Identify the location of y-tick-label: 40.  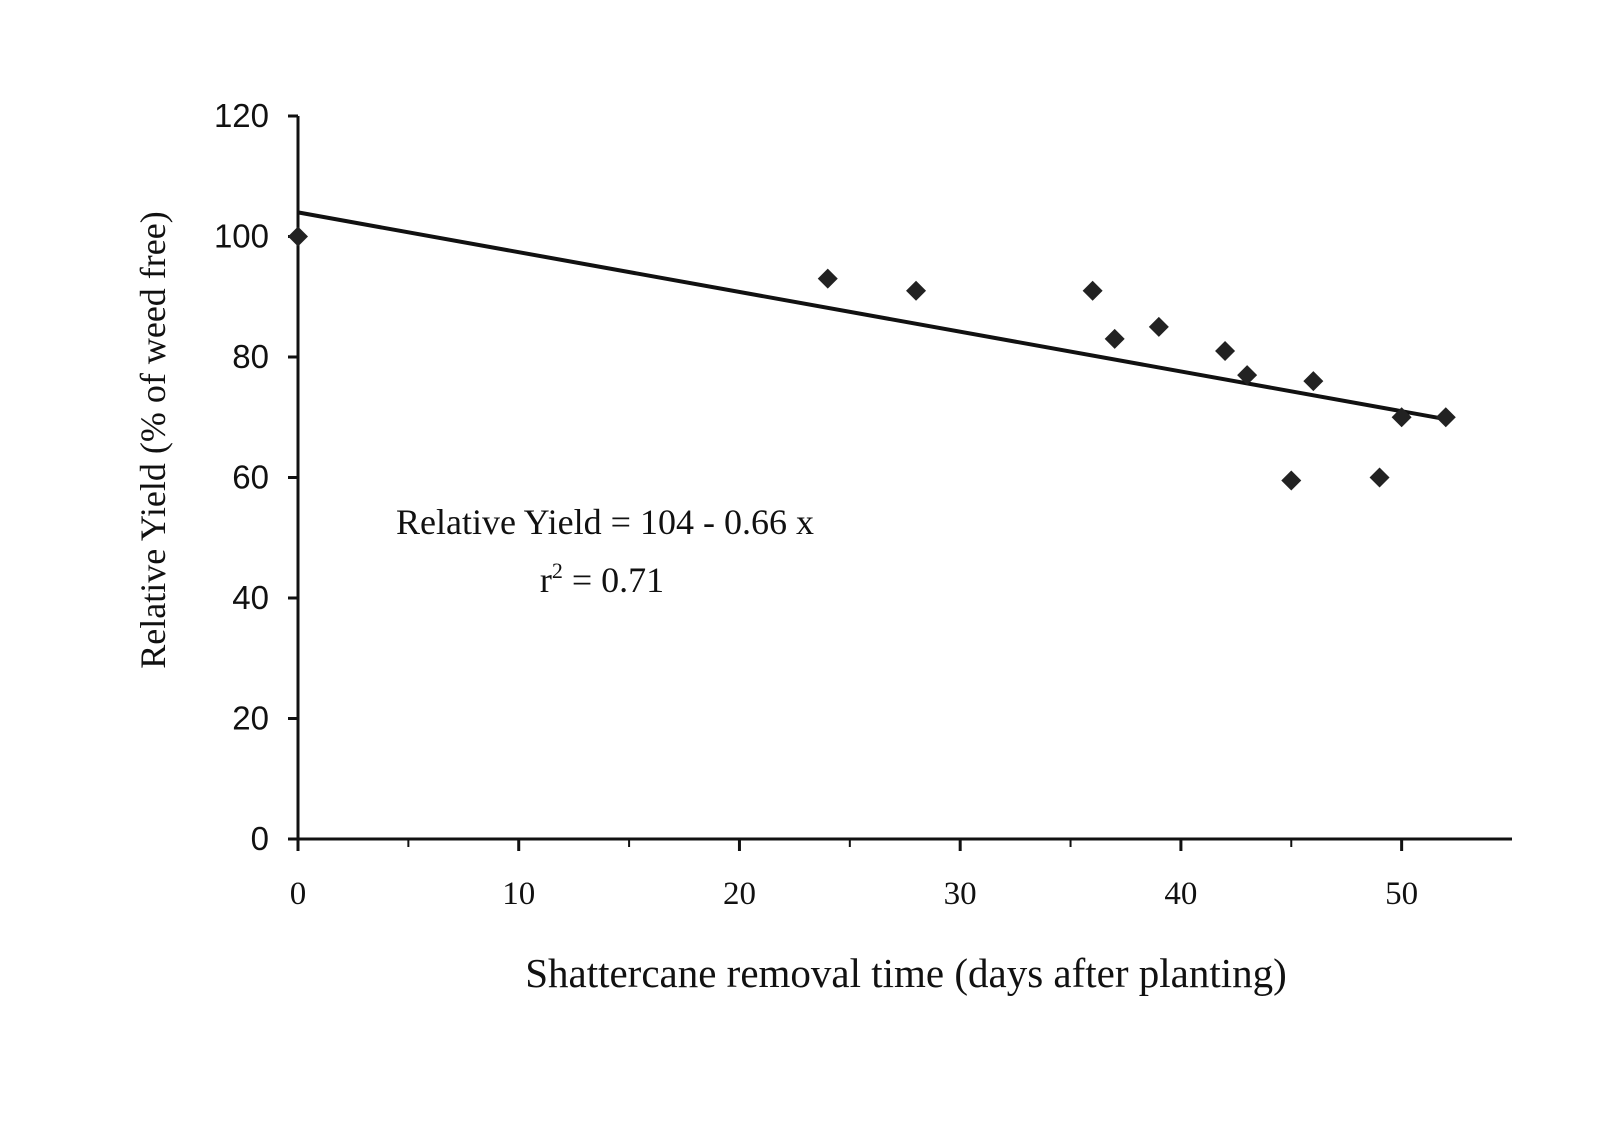
(250, 597).